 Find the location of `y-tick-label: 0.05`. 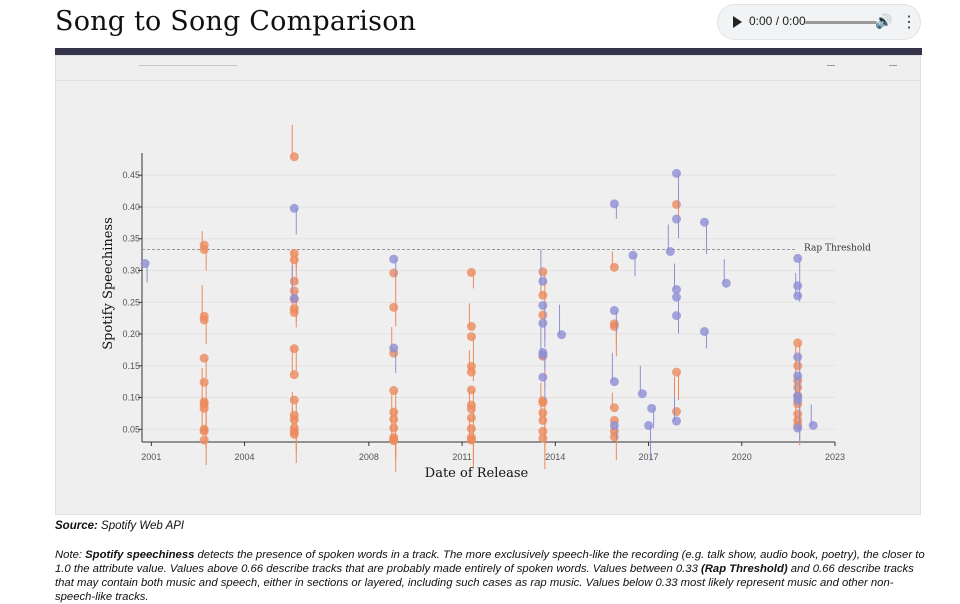

y-tick-label: 0.05 is located at coordinates (131, 429).